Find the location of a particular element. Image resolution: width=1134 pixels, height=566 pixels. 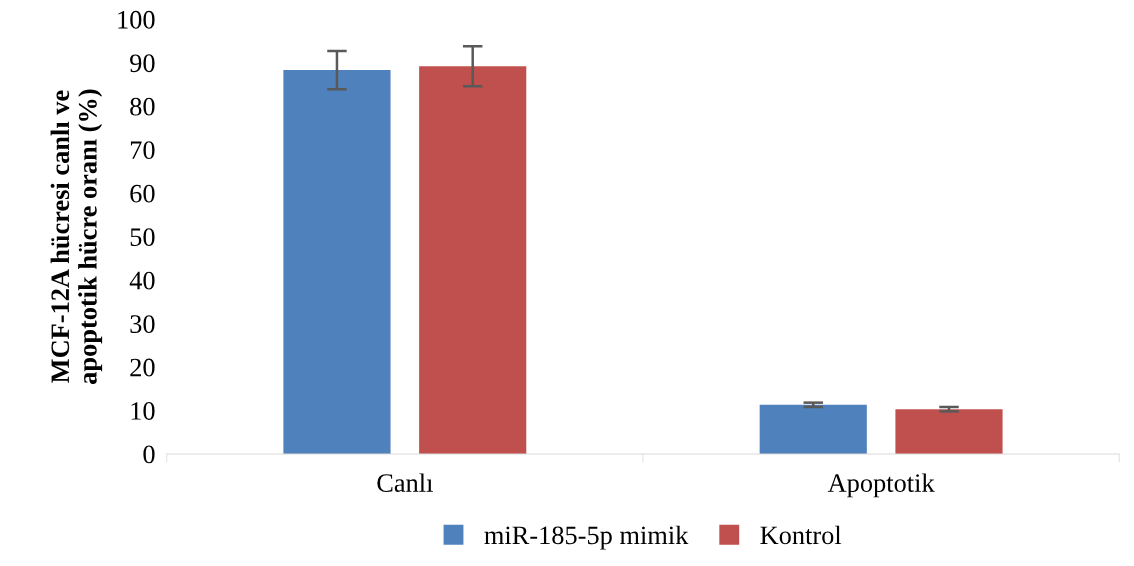

y-tick-label: 60 is located at coordinates (142, 193).